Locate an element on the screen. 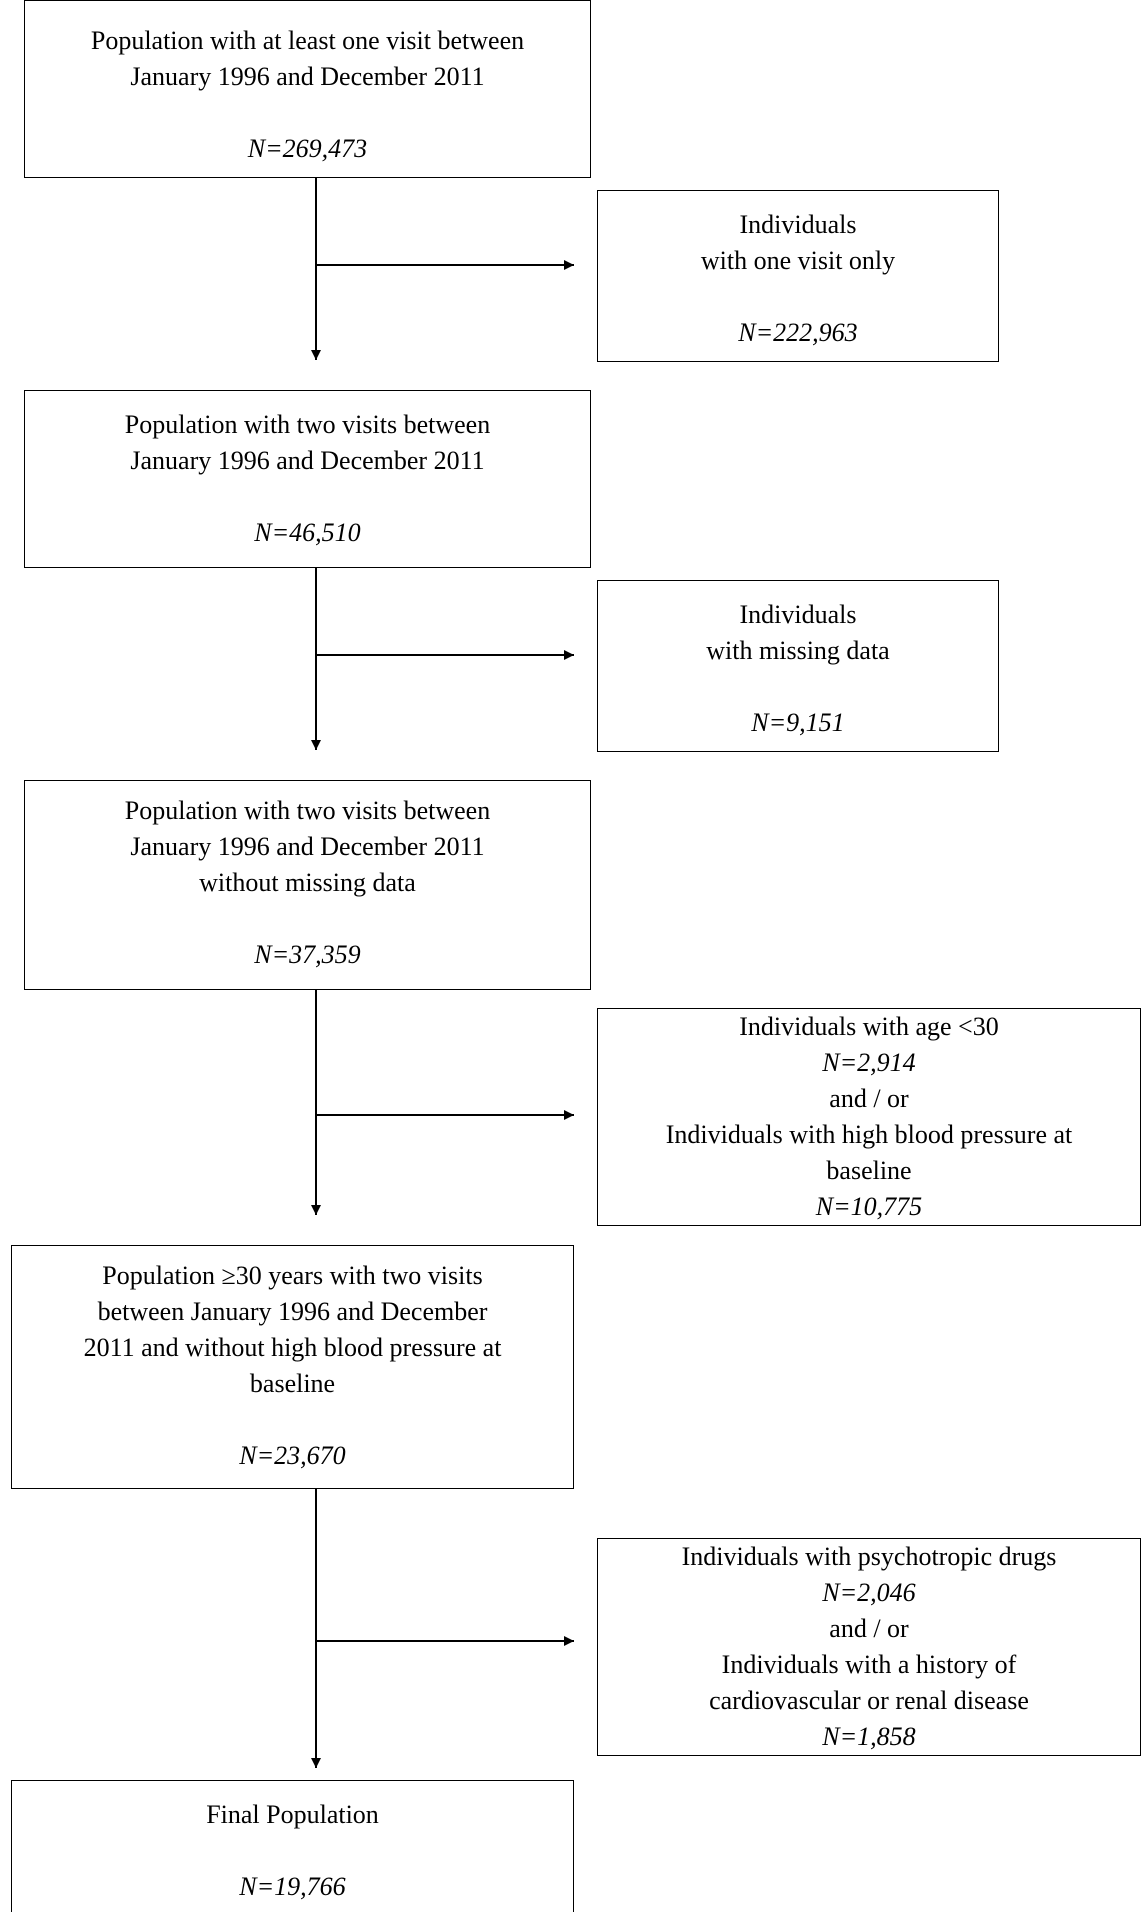 The image size is (1141, 1912). exclusion-text-line: baseline is located at coordinates (869, 1170).